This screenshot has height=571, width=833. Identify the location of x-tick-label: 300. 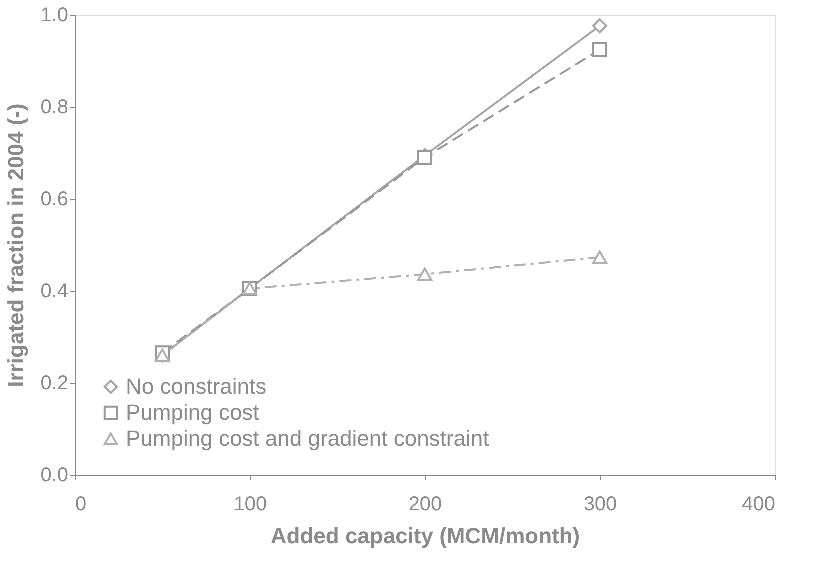
(601, 505).